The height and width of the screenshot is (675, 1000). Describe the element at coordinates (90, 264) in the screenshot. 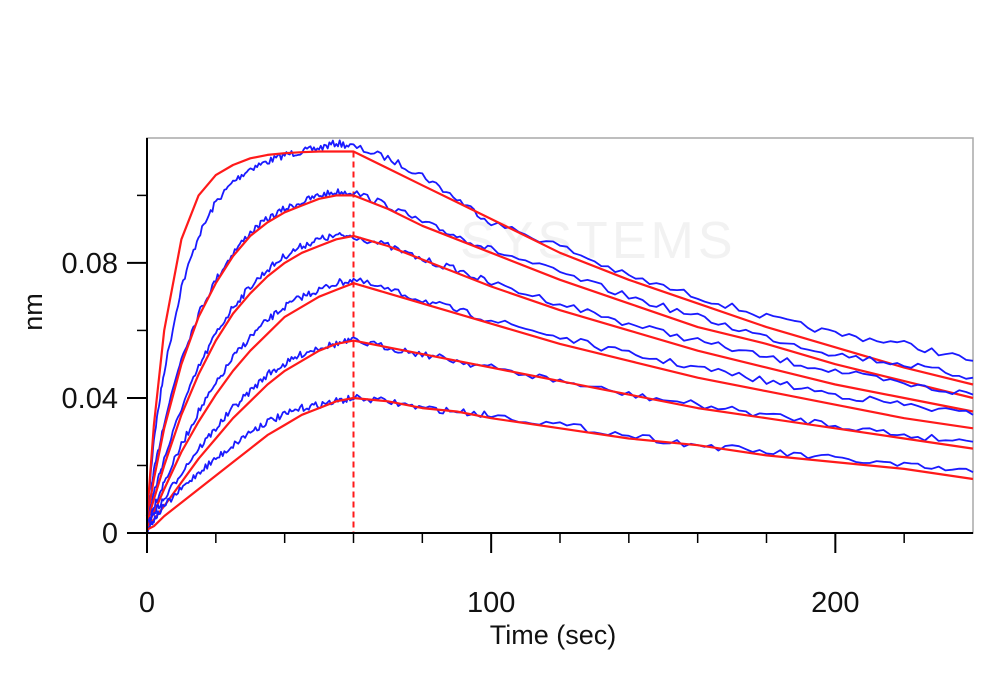

I see `y-tick-label-0.08: 0.08` at that location.